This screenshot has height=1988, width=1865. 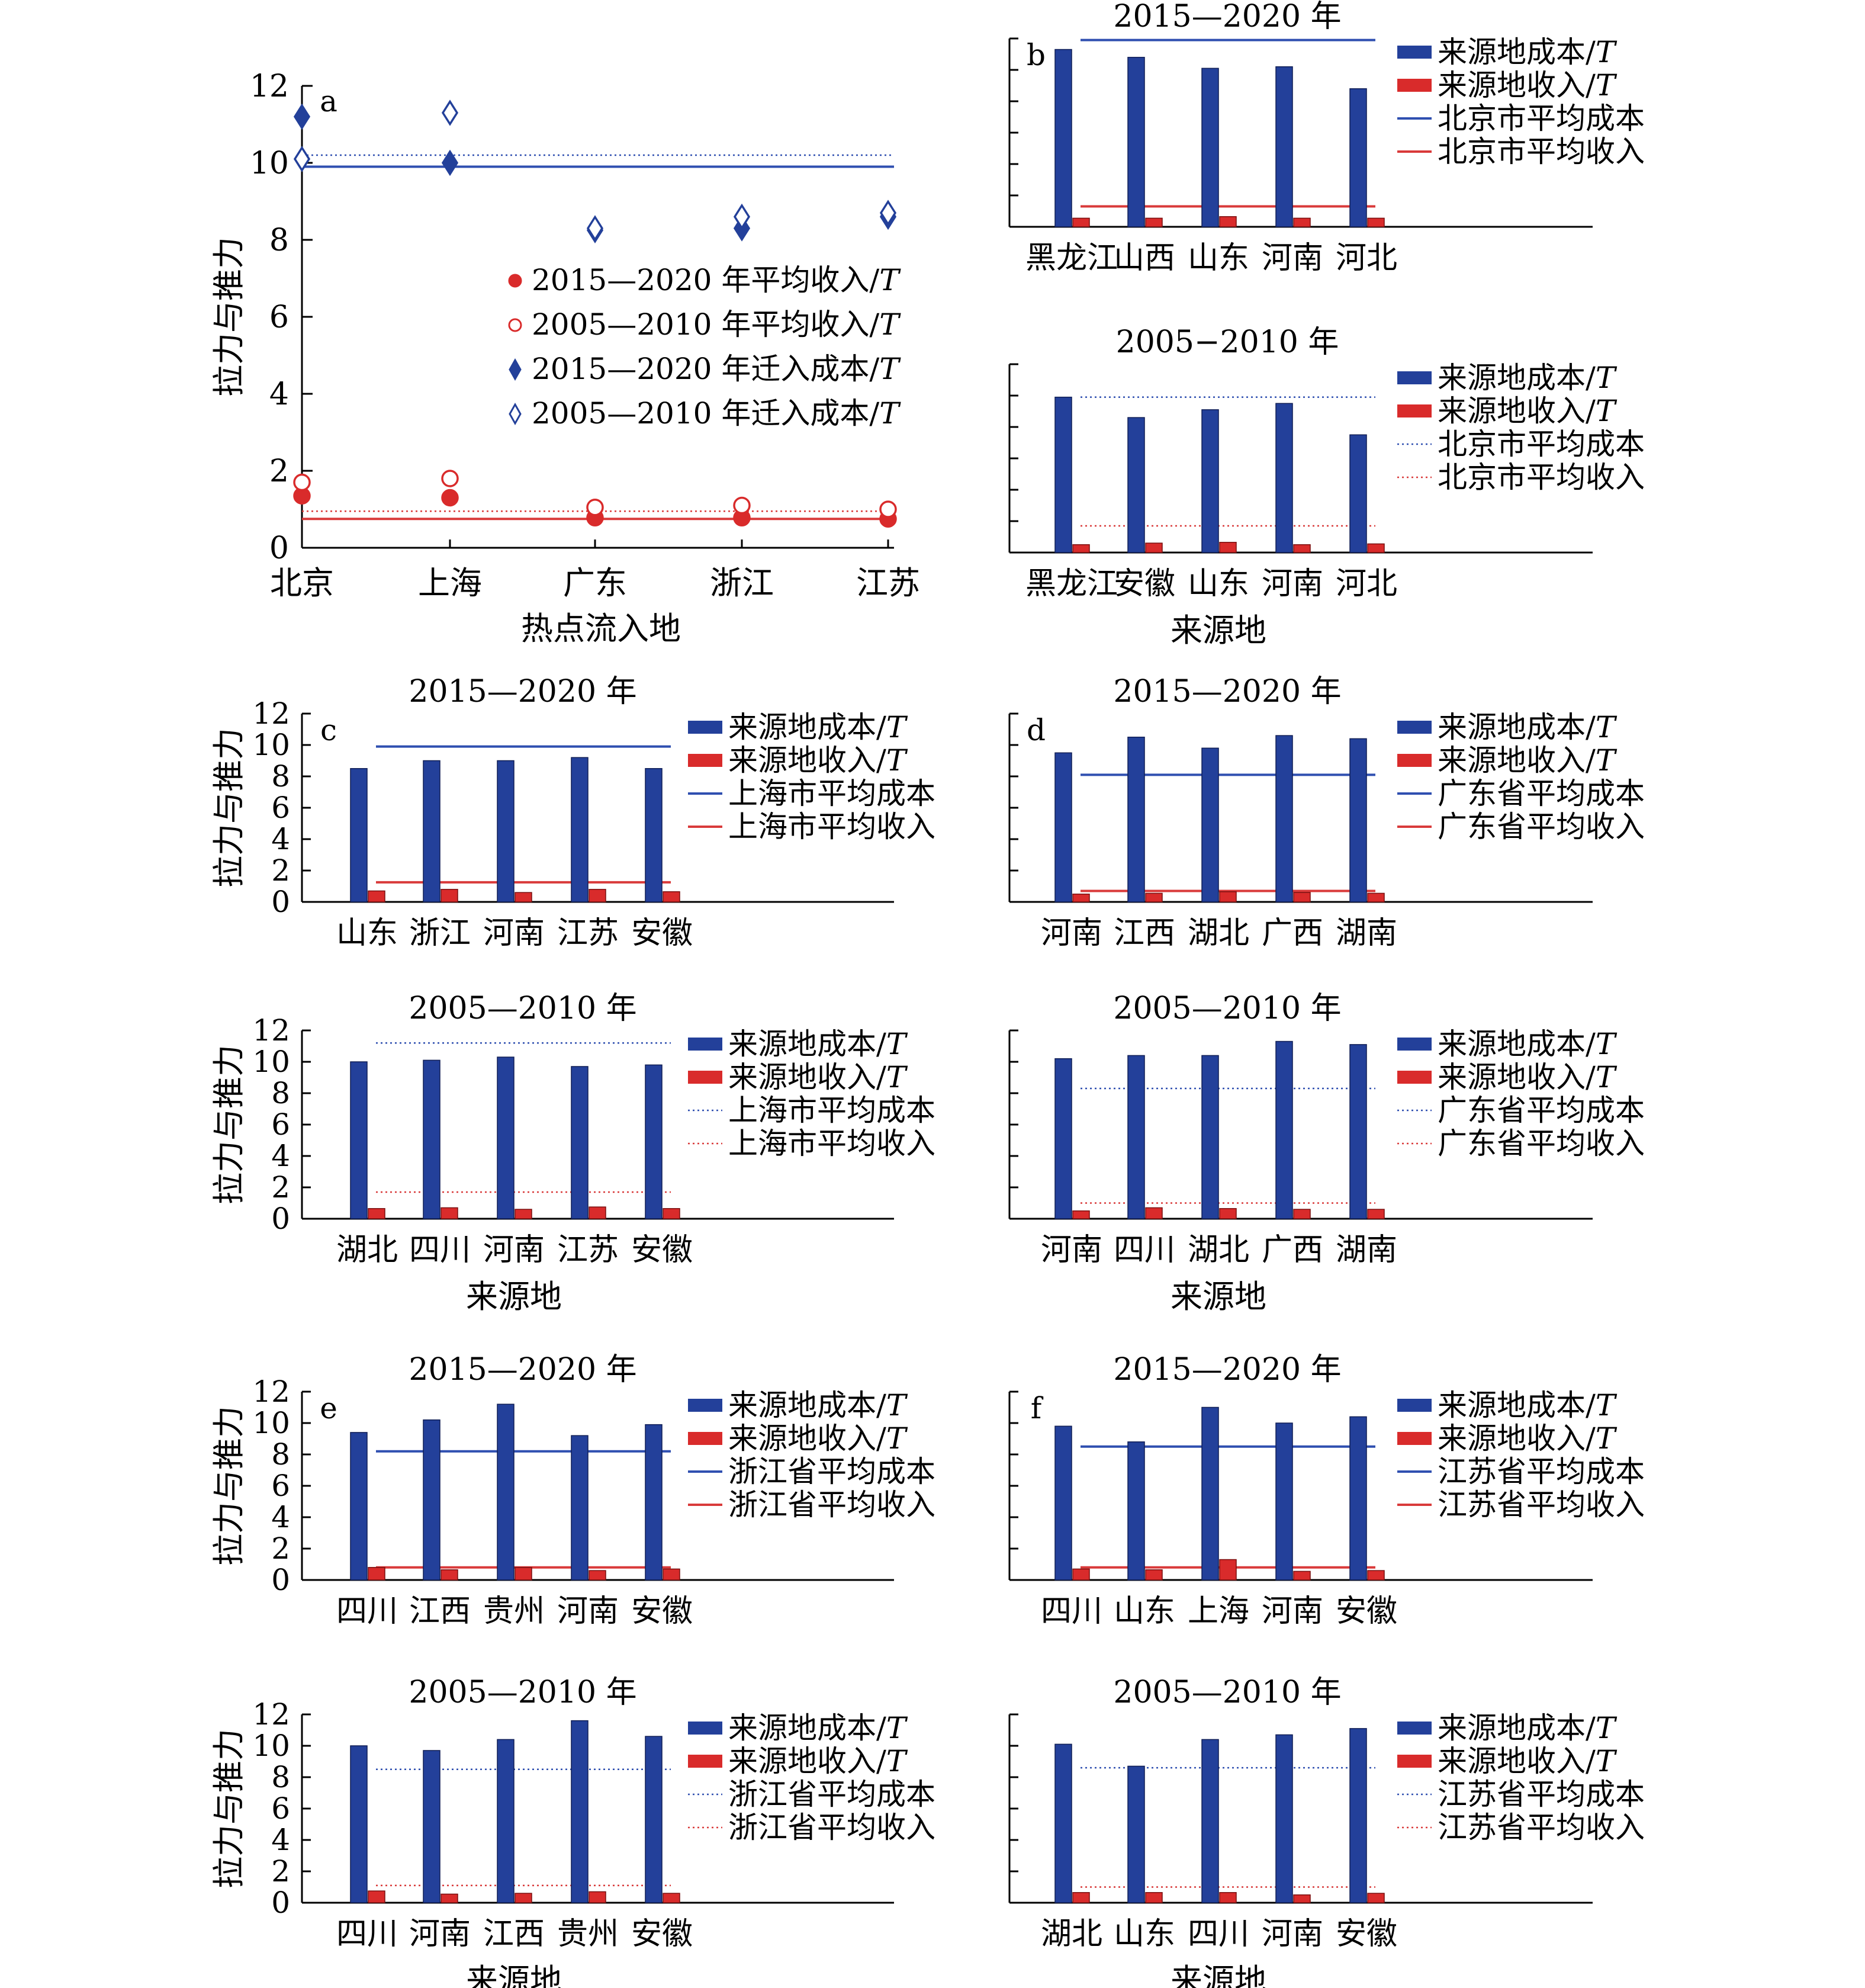 What do you see at coordinates (595, 583) in the screenshot?
I see `x-tick-label: 广东` at bounding box center [595, 583].